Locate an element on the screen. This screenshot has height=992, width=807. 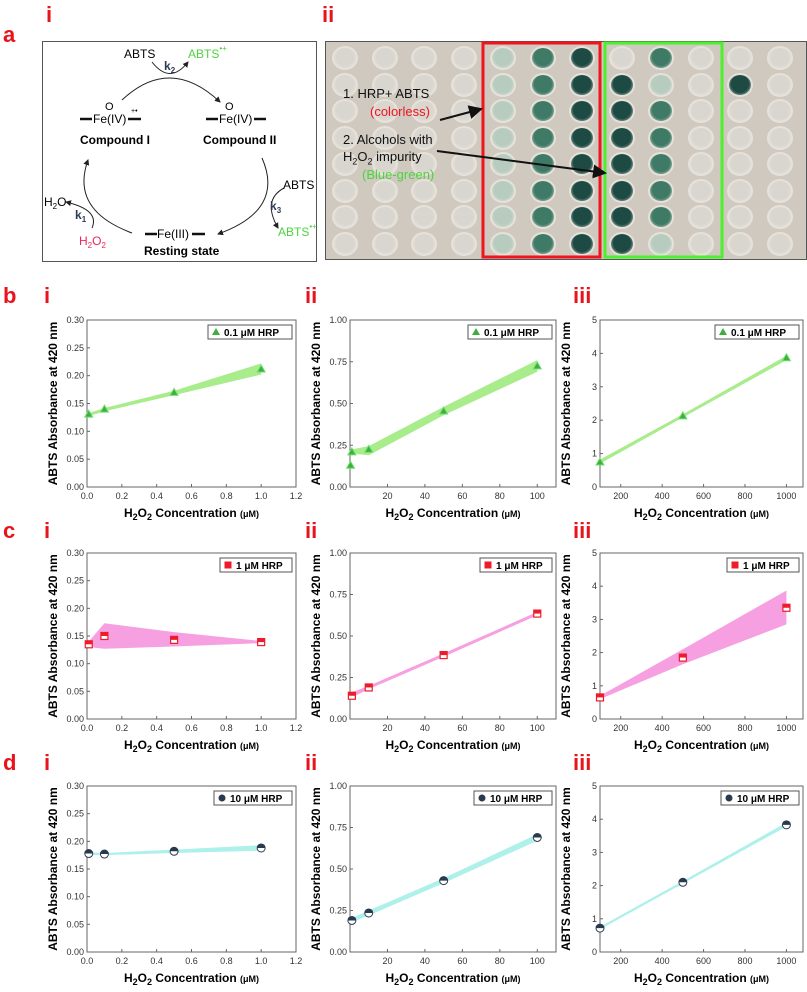
photo-label-2: 2. Alcohols with is located at coordinates (388, 139).